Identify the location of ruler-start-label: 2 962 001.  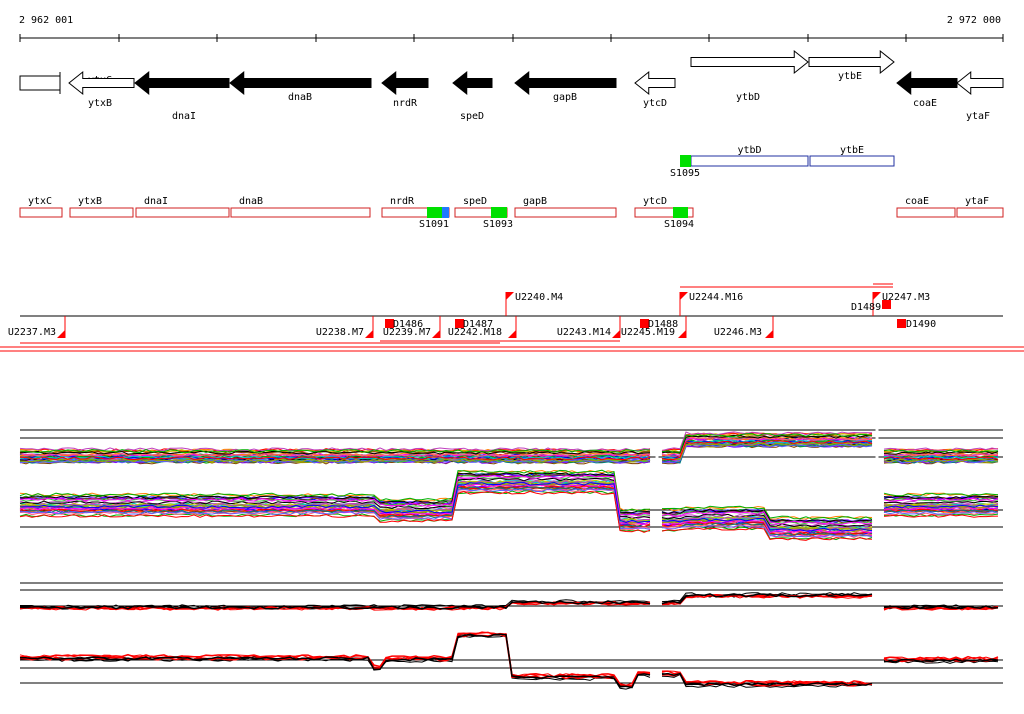
(46, 20).